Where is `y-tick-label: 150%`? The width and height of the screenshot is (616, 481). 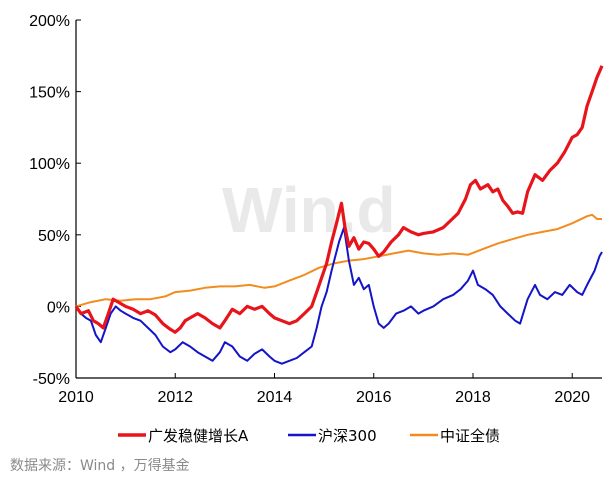 y-tick-label: 150% is located at coordinates (49, 93).